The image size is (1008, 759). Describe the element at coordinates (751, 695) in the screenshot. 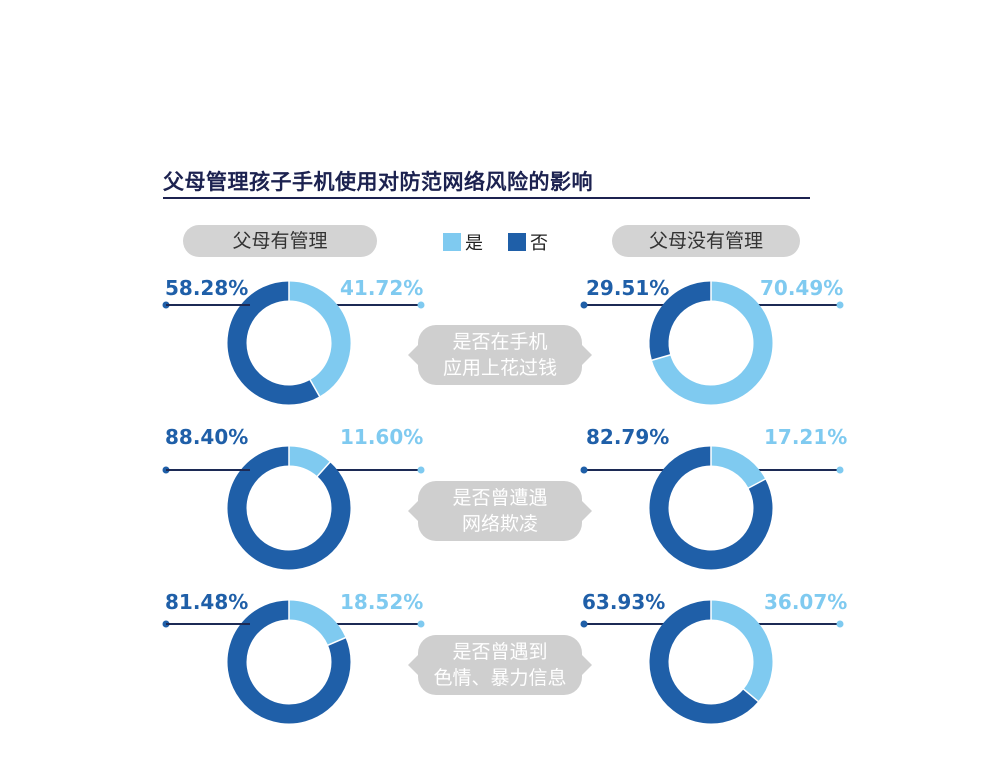

I see `donut-sep-end-r2-right` at that location.